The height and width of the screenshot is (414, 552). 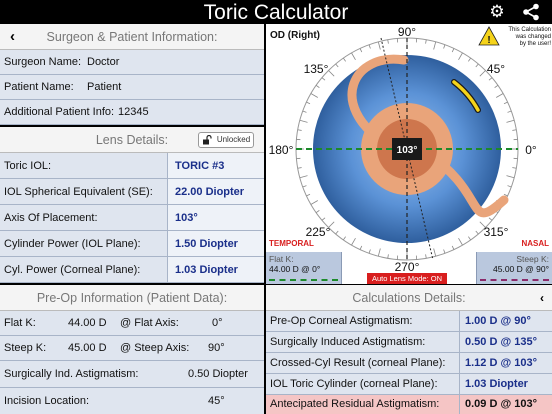 I want to click on axis-of-placement-value: 103°, so click(x=186, y=218).